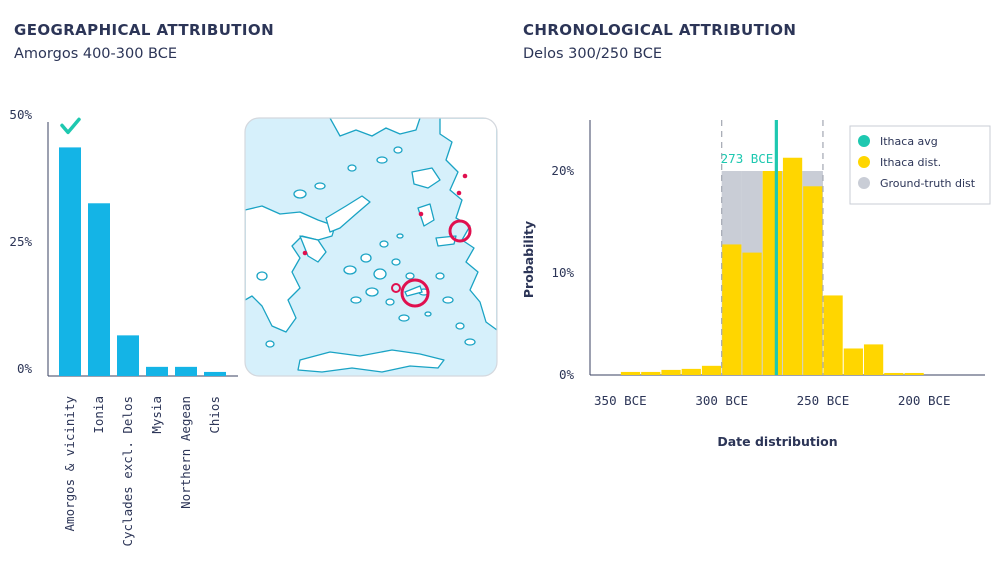 The width and height of the screenshot is (1000, 578). Describe the element at coordinates (69, 464) in the screenshot. I see `x-tick-label: Amorgos & vicinity` at that location.